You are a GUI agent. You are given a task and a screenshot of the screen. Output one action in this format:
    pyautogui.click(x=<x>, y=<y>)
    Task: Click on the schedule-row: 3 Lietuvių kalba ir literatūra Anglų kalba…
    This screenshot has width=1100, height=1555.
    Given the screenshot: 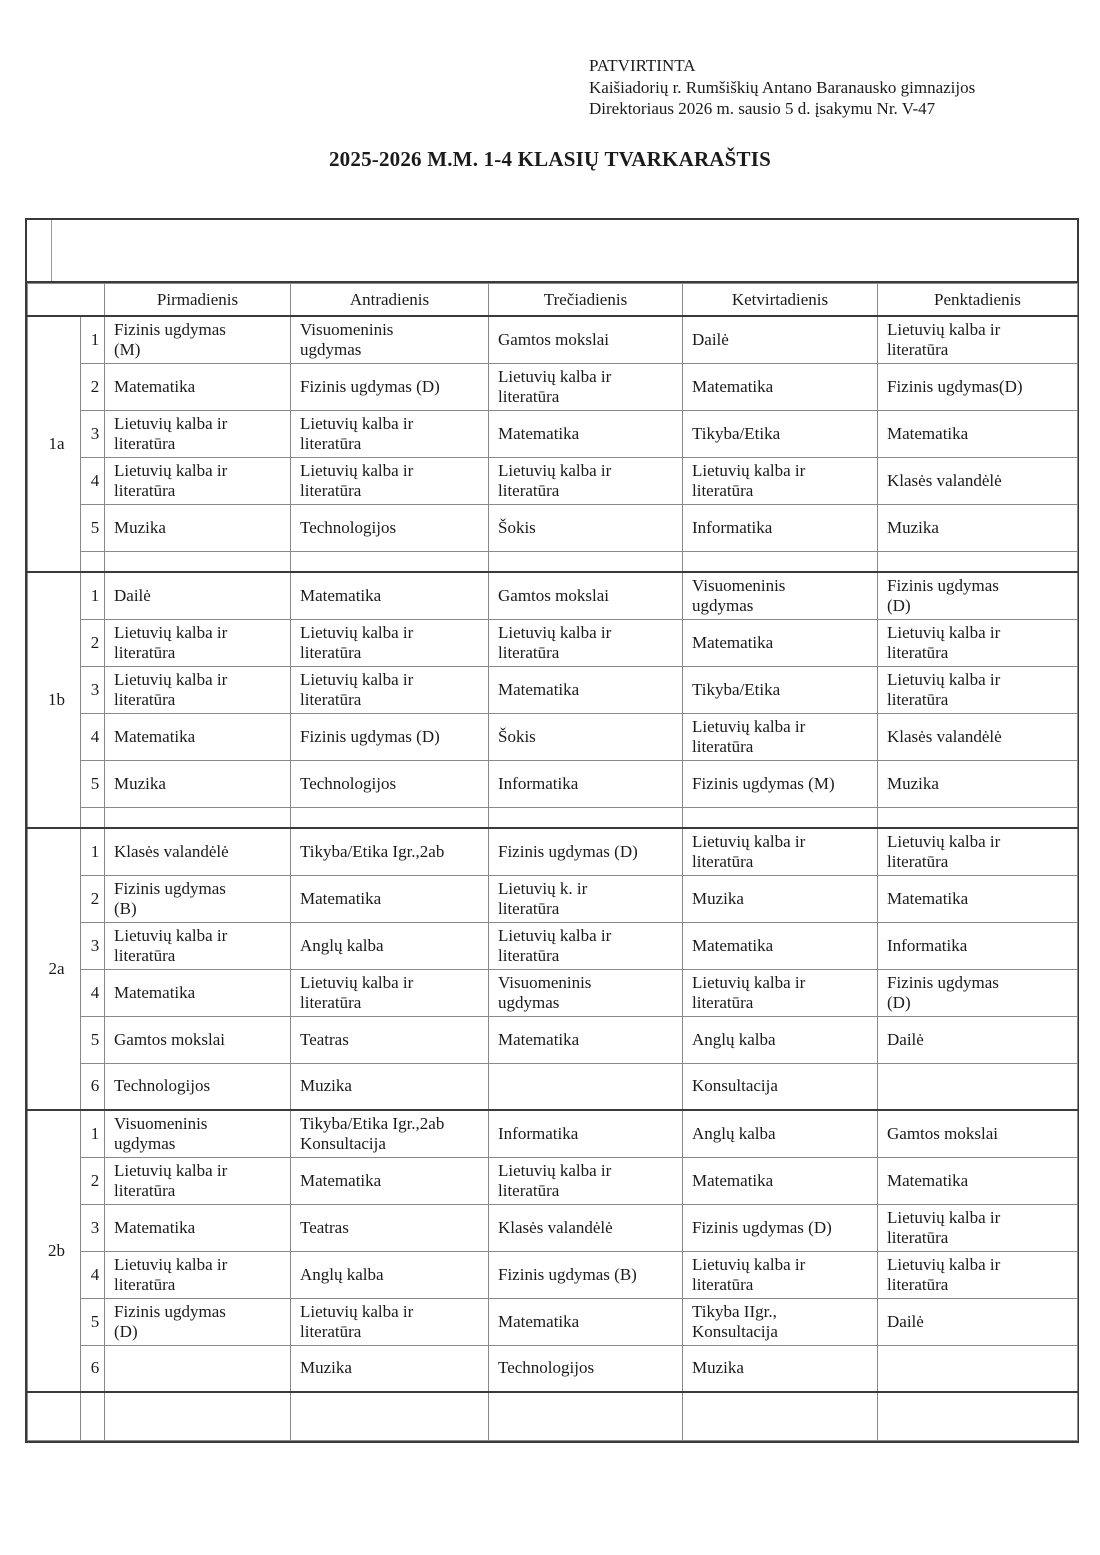 What is the action you would take?
    pyautogui.click(x=553, y=945)
    